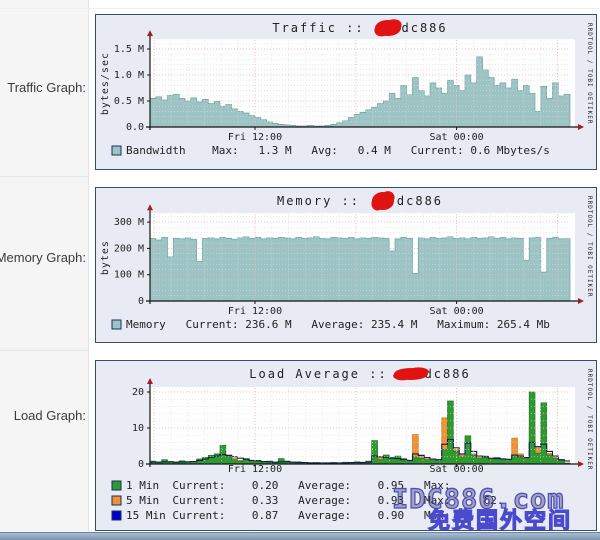  Describe the element at coordinates (359, 28) in the screenshot. I see `graph-title: Traffic :: dc886` at that location.